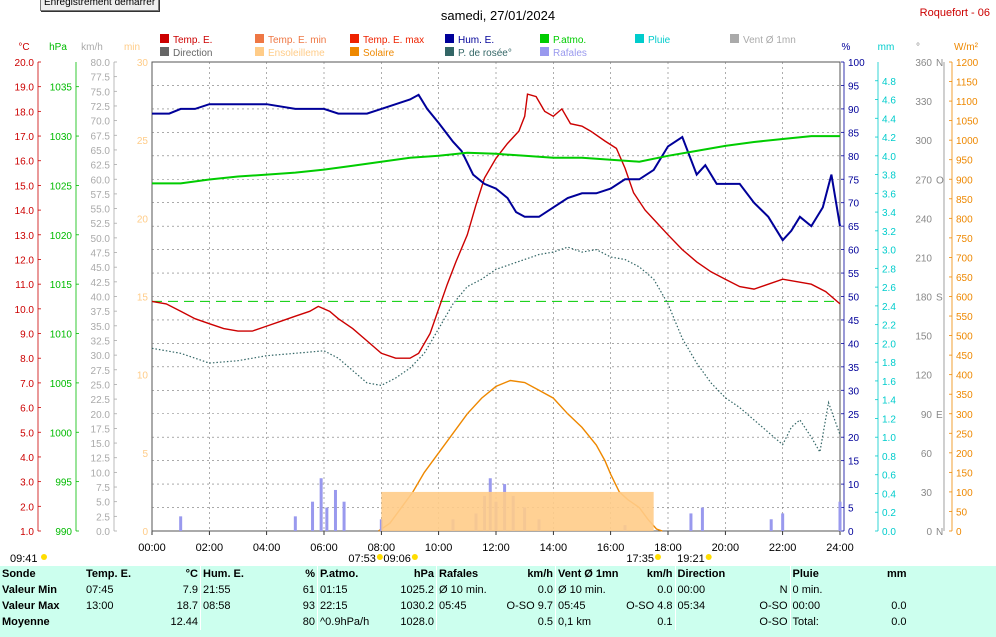  What do you see at coordinates (854, 227) in the screenshot?
I see `humidity-axis-tick-label: 65` at bounding box center [854, 227].